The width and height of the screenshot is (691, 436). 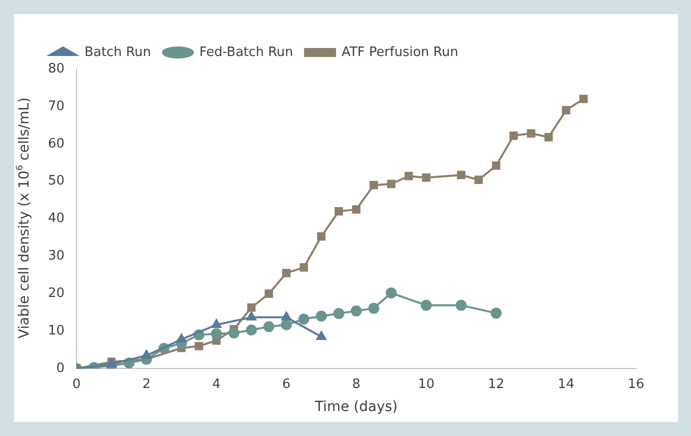 What do you see at coordinates (400, 52) in the screenshot?
I see `legend-label: ATF Perfusion Run` at bounding box center [400, 52].